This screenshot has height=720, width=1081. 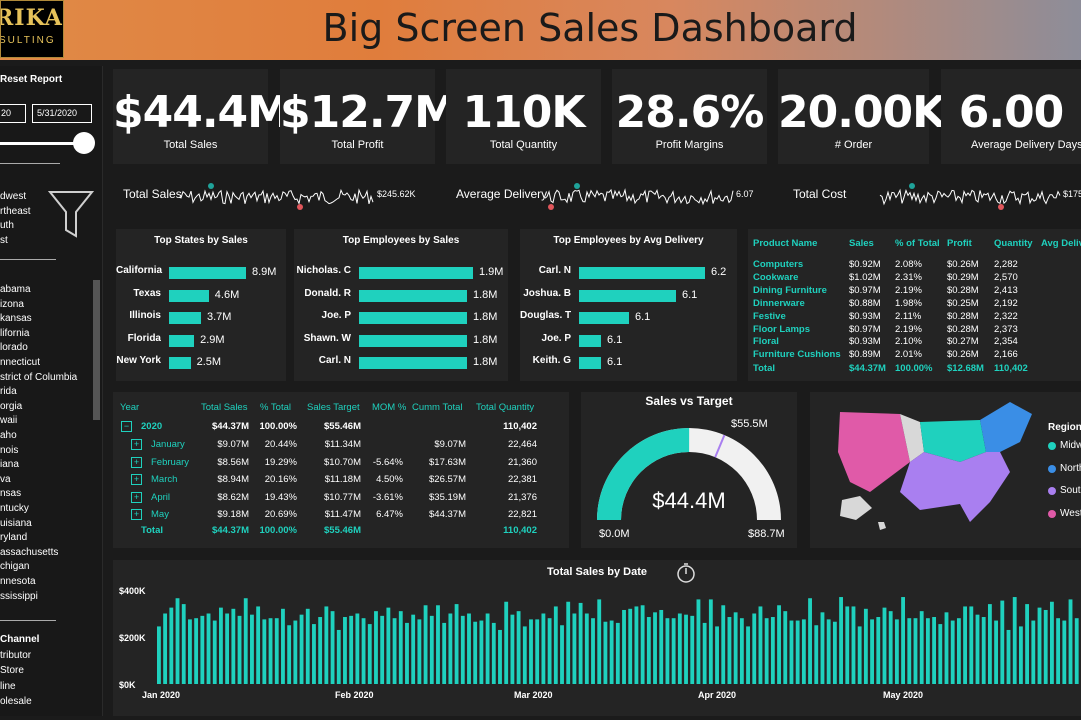 I want to click on state-filter-item: lorado, so click(x=14, y=348).